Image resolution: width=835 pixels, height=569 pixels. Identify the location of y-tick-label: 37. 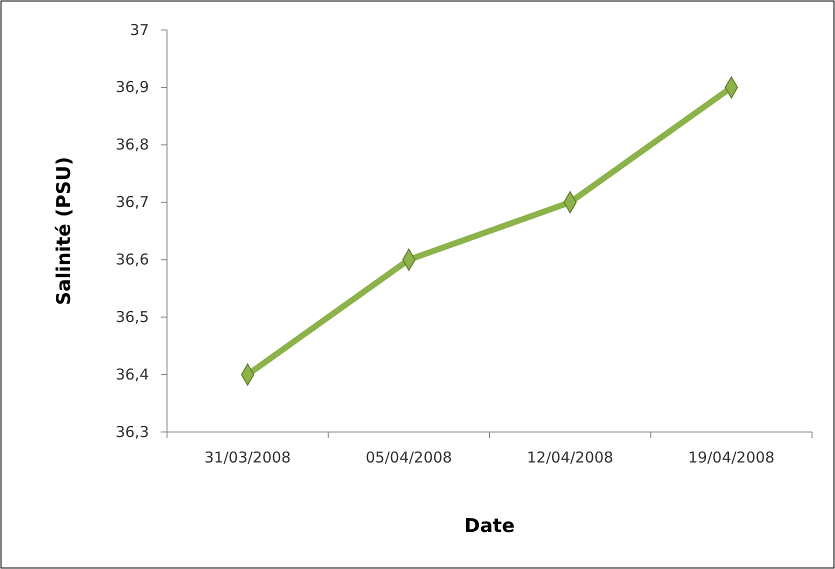
(139, 29).